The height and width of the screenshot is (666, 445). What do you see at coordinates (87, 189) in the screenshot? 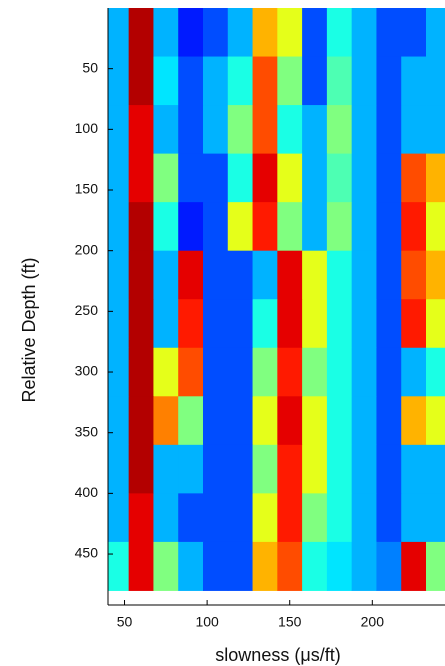
I see `y-tick-label: 150` at bounding box center [87, 189].